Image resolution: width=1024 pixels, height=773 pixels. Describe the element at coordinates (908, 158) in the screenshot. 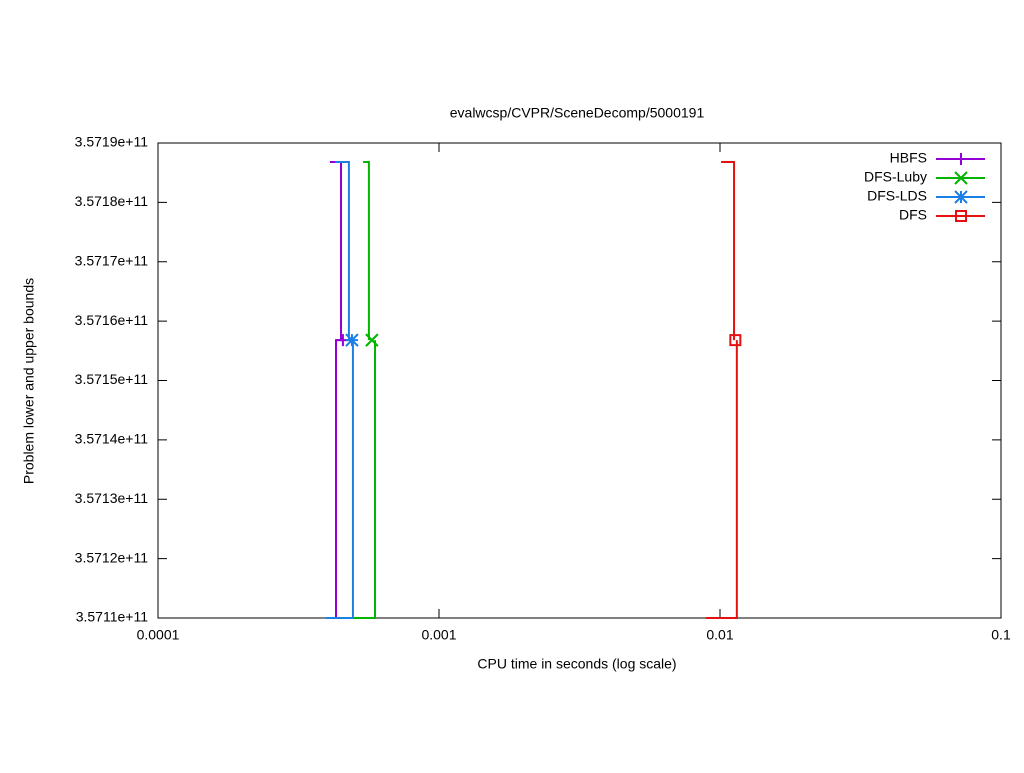

I see `legend-label: HBFS` at that location.